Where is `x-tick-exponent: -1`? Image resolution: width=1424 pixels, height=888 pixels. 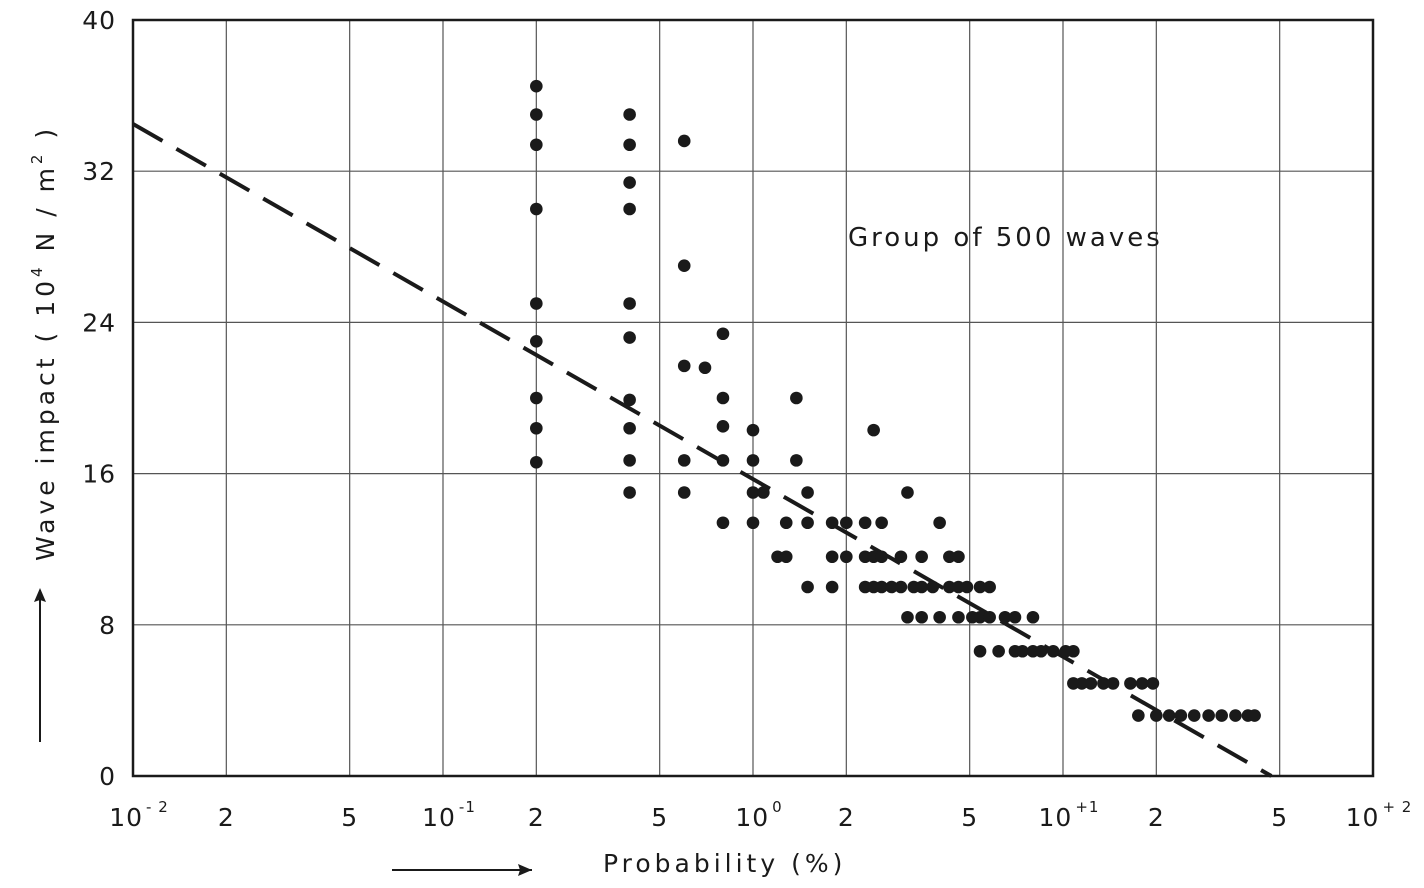 x-tick-exponent: -1 is located at coordinates (467, 807).